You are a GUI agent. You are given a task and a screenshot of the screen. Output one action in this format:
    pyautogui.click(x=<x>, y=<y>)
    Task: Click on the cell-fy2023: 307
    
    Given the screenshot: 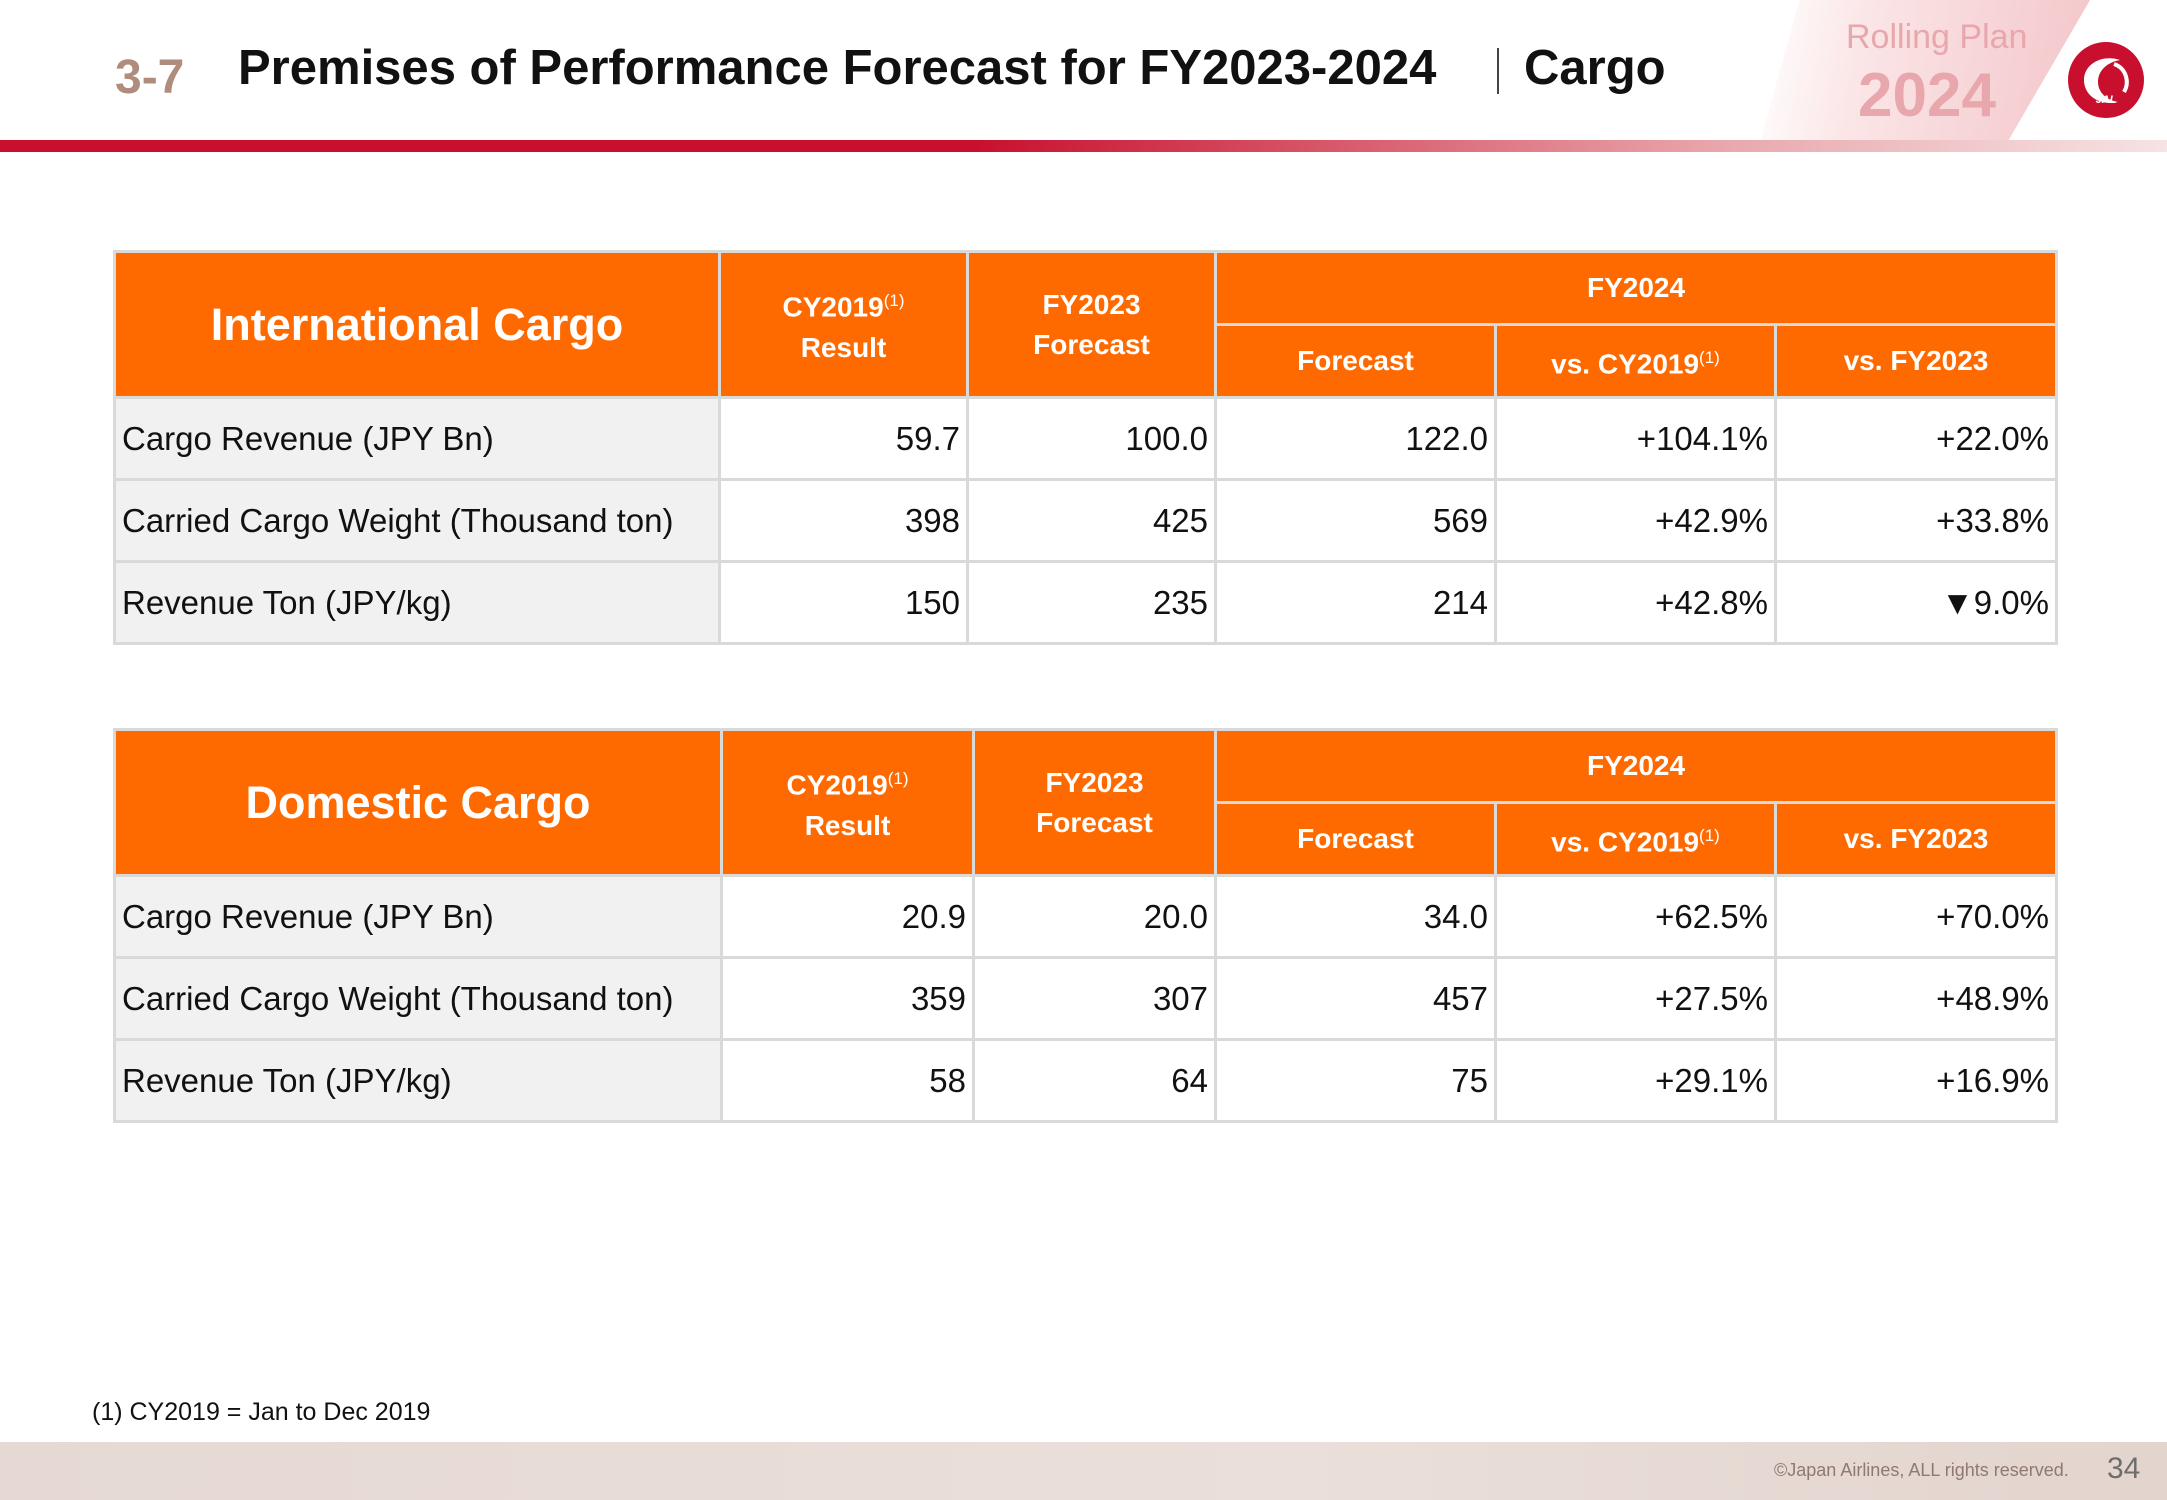 What is the action you would take?
    pyautogui.click(x=1094, y=998)
    